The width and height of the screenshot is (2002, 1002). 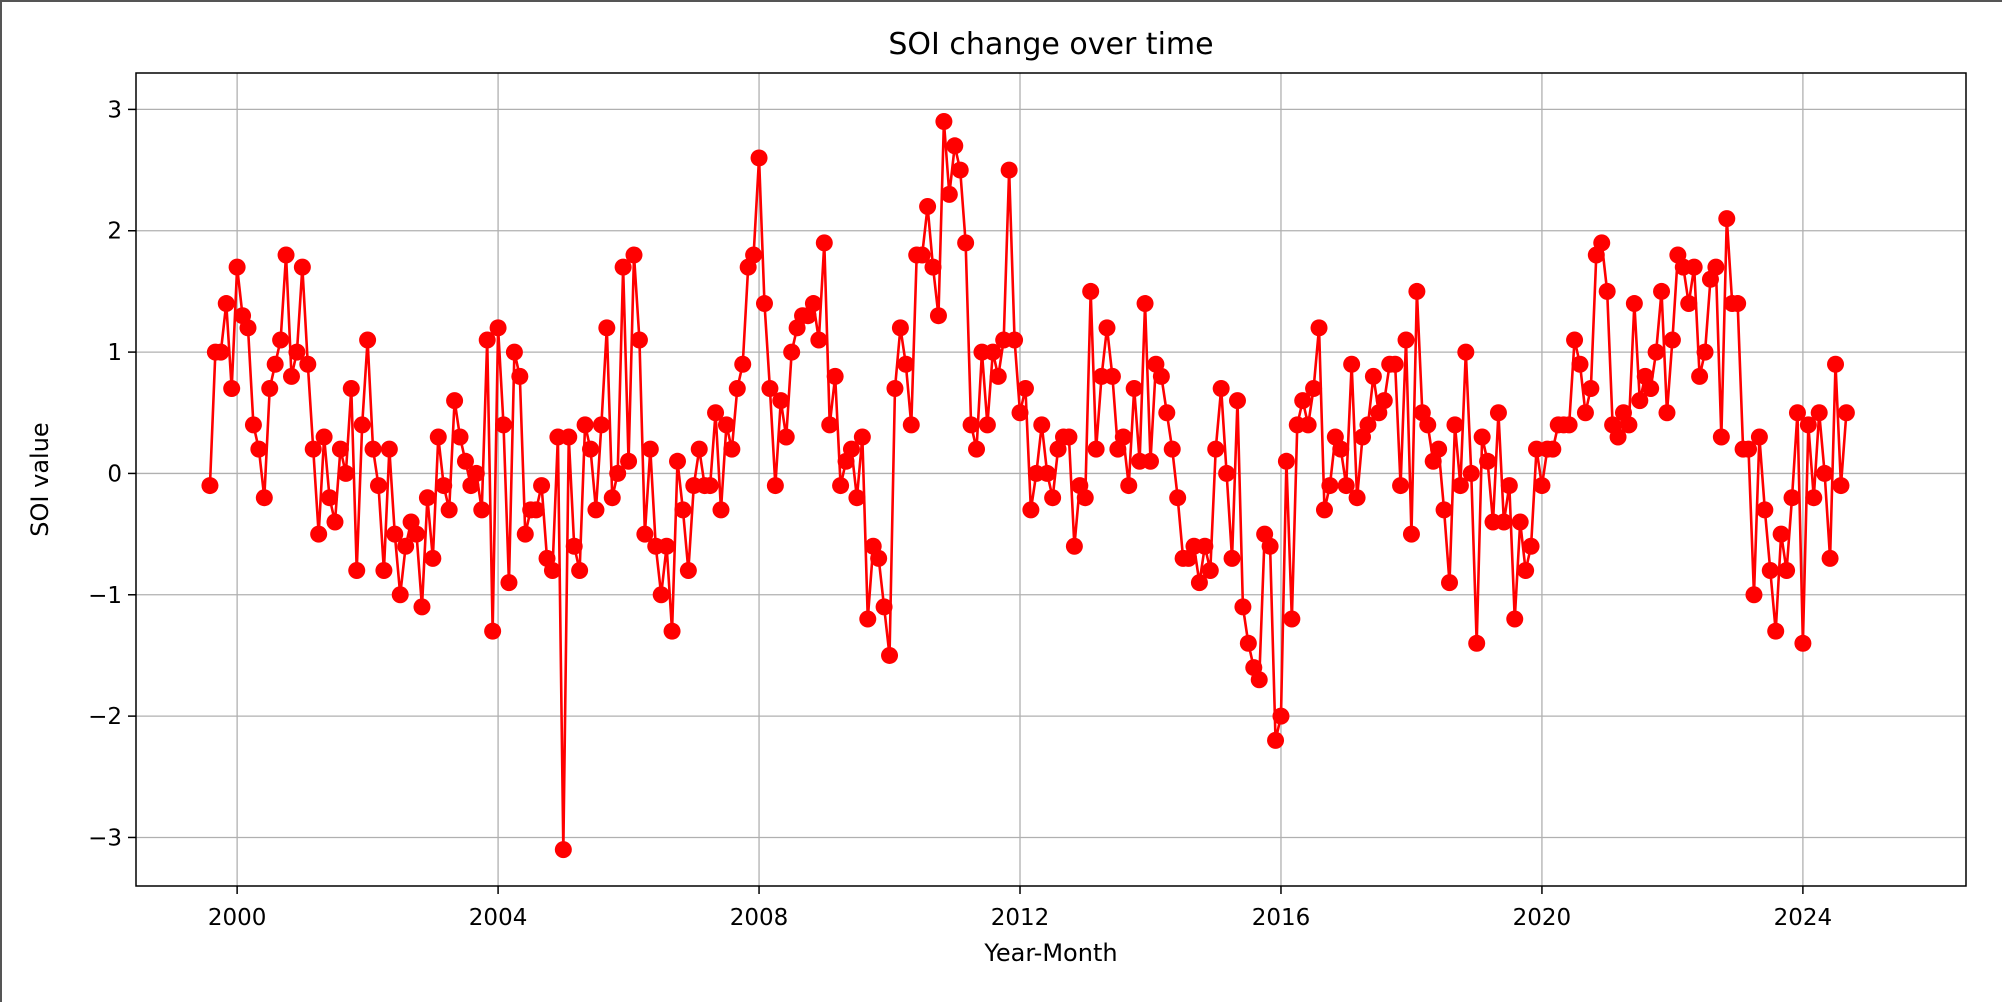 I want to click on y-tick-label: 3, so click(x=114, y=110).